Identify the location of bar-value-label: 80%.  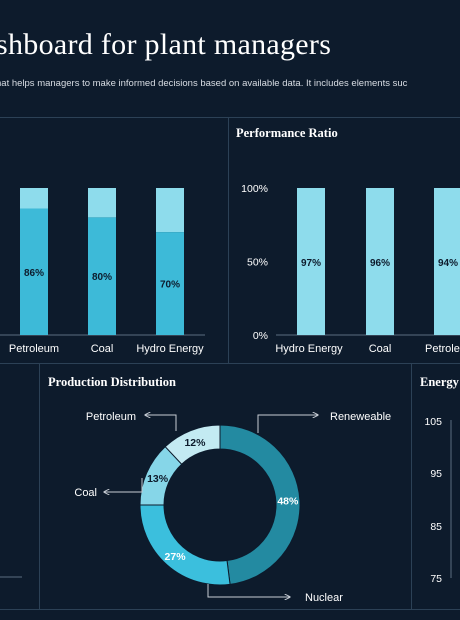
(102, 277).